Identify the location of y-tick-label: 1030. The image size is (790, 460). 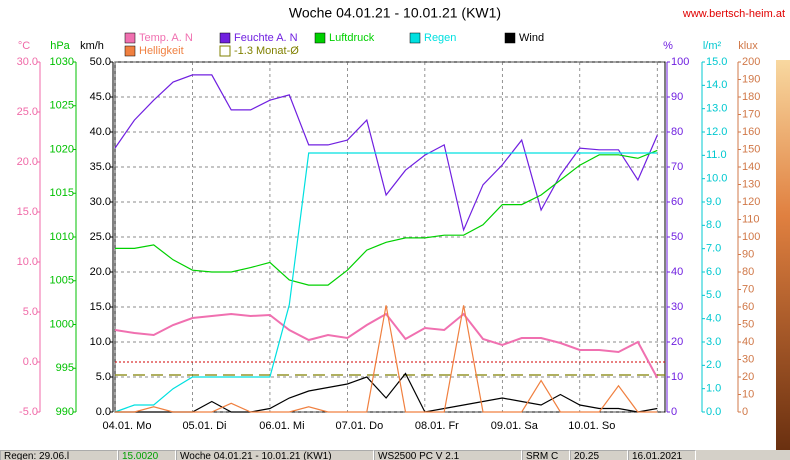
(62, 62).